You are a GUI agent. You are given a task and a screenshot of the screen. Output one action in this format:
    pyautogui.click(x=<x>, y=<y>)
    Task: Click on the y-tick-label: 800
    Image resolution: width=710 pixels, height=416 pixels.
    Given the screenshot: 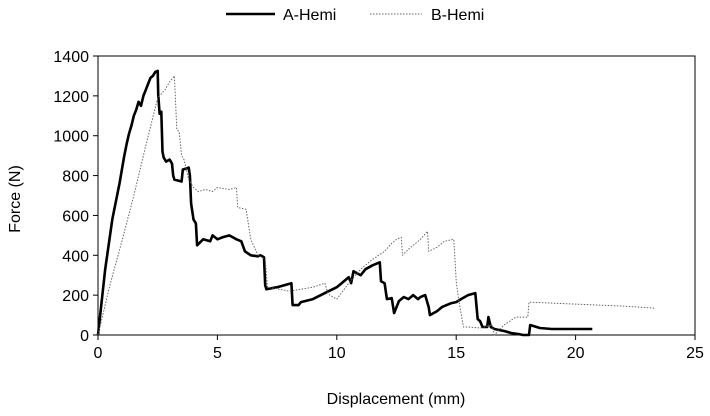 What is the action you would take?
    pyautogui.click(x=75, y=177)
    